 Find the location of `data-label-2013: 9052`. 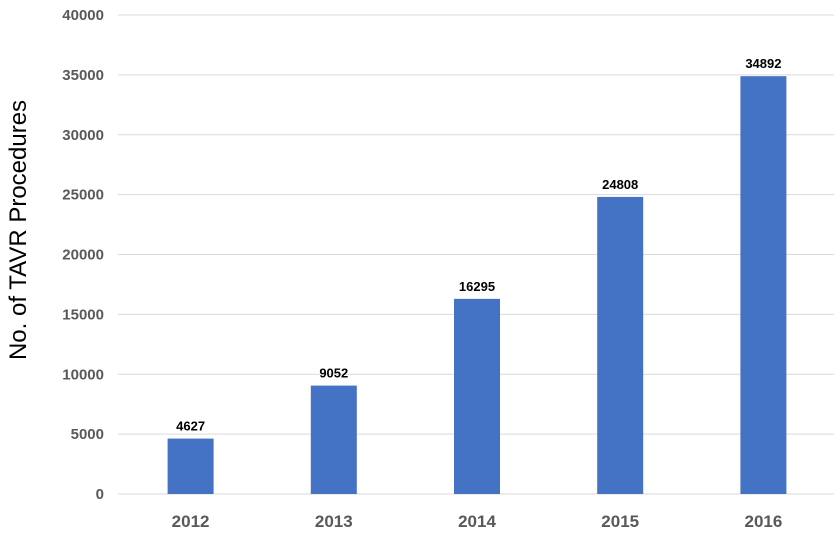

data-label-2013: 9052 is located at coordinates (333, 373).